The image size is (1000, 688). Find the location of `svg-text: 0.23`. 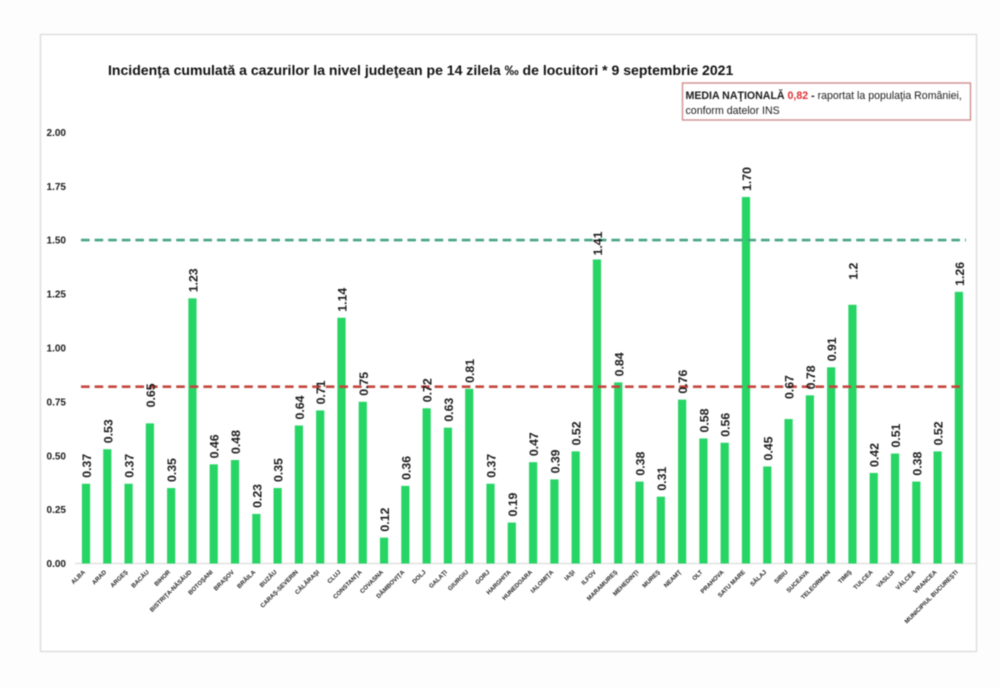

svg-text: 0.23 is located at coordinates (257, 496).